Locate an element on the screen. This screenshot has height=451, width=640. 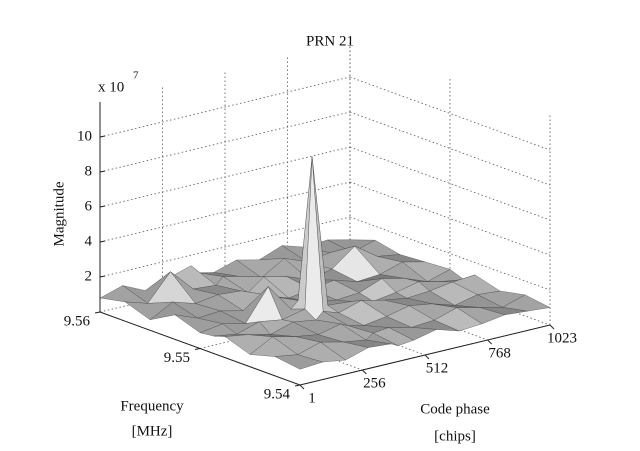
x-tick-label: 768 is located at coordinates (499, 353).